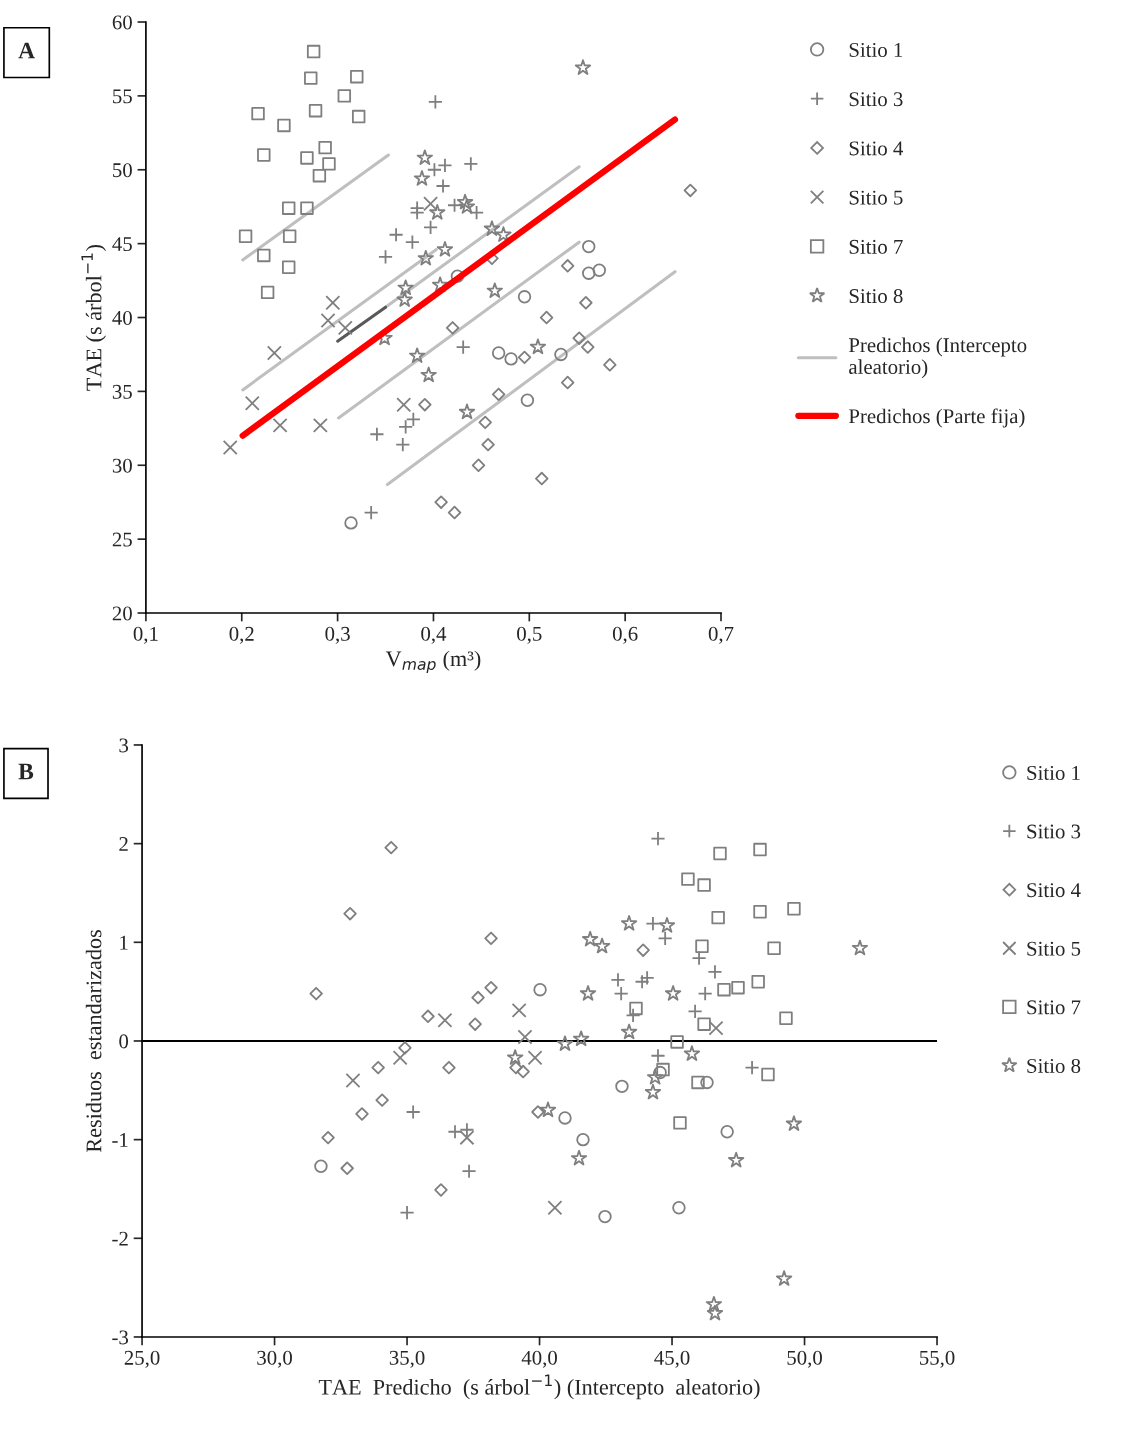 Image resolution: width=1131 pixels, height=1439 pixels. I want to click on x-tick-label: 40,0, so click(539, 1359).